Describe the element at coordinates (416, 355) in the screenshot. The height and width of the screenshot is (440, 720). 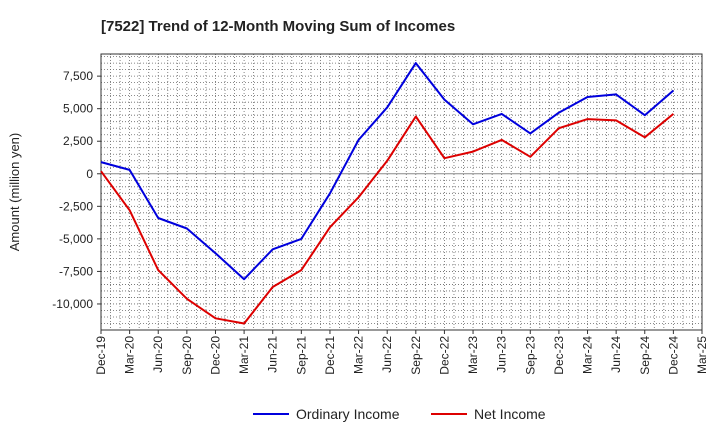
I see `x-tick-label: Sep-22` at that location.